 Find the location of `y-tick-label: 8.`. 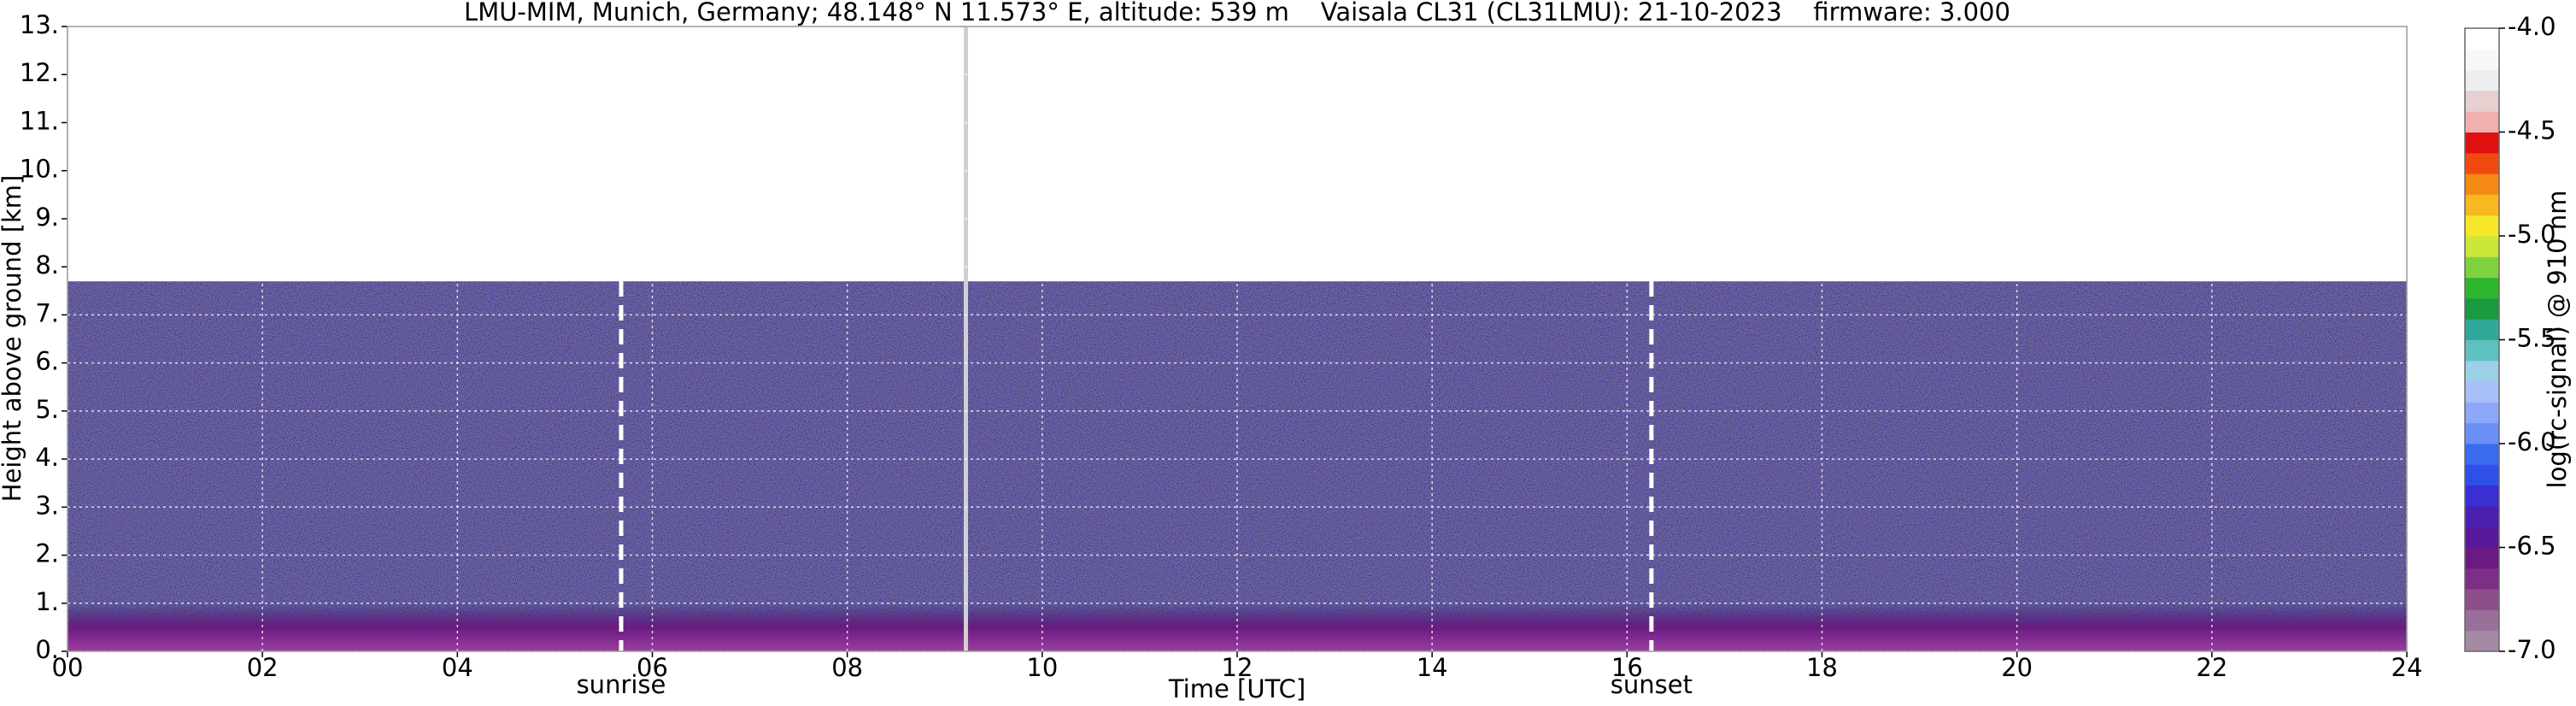

y-tick-label: 8. is located at coordinates (47, 264).